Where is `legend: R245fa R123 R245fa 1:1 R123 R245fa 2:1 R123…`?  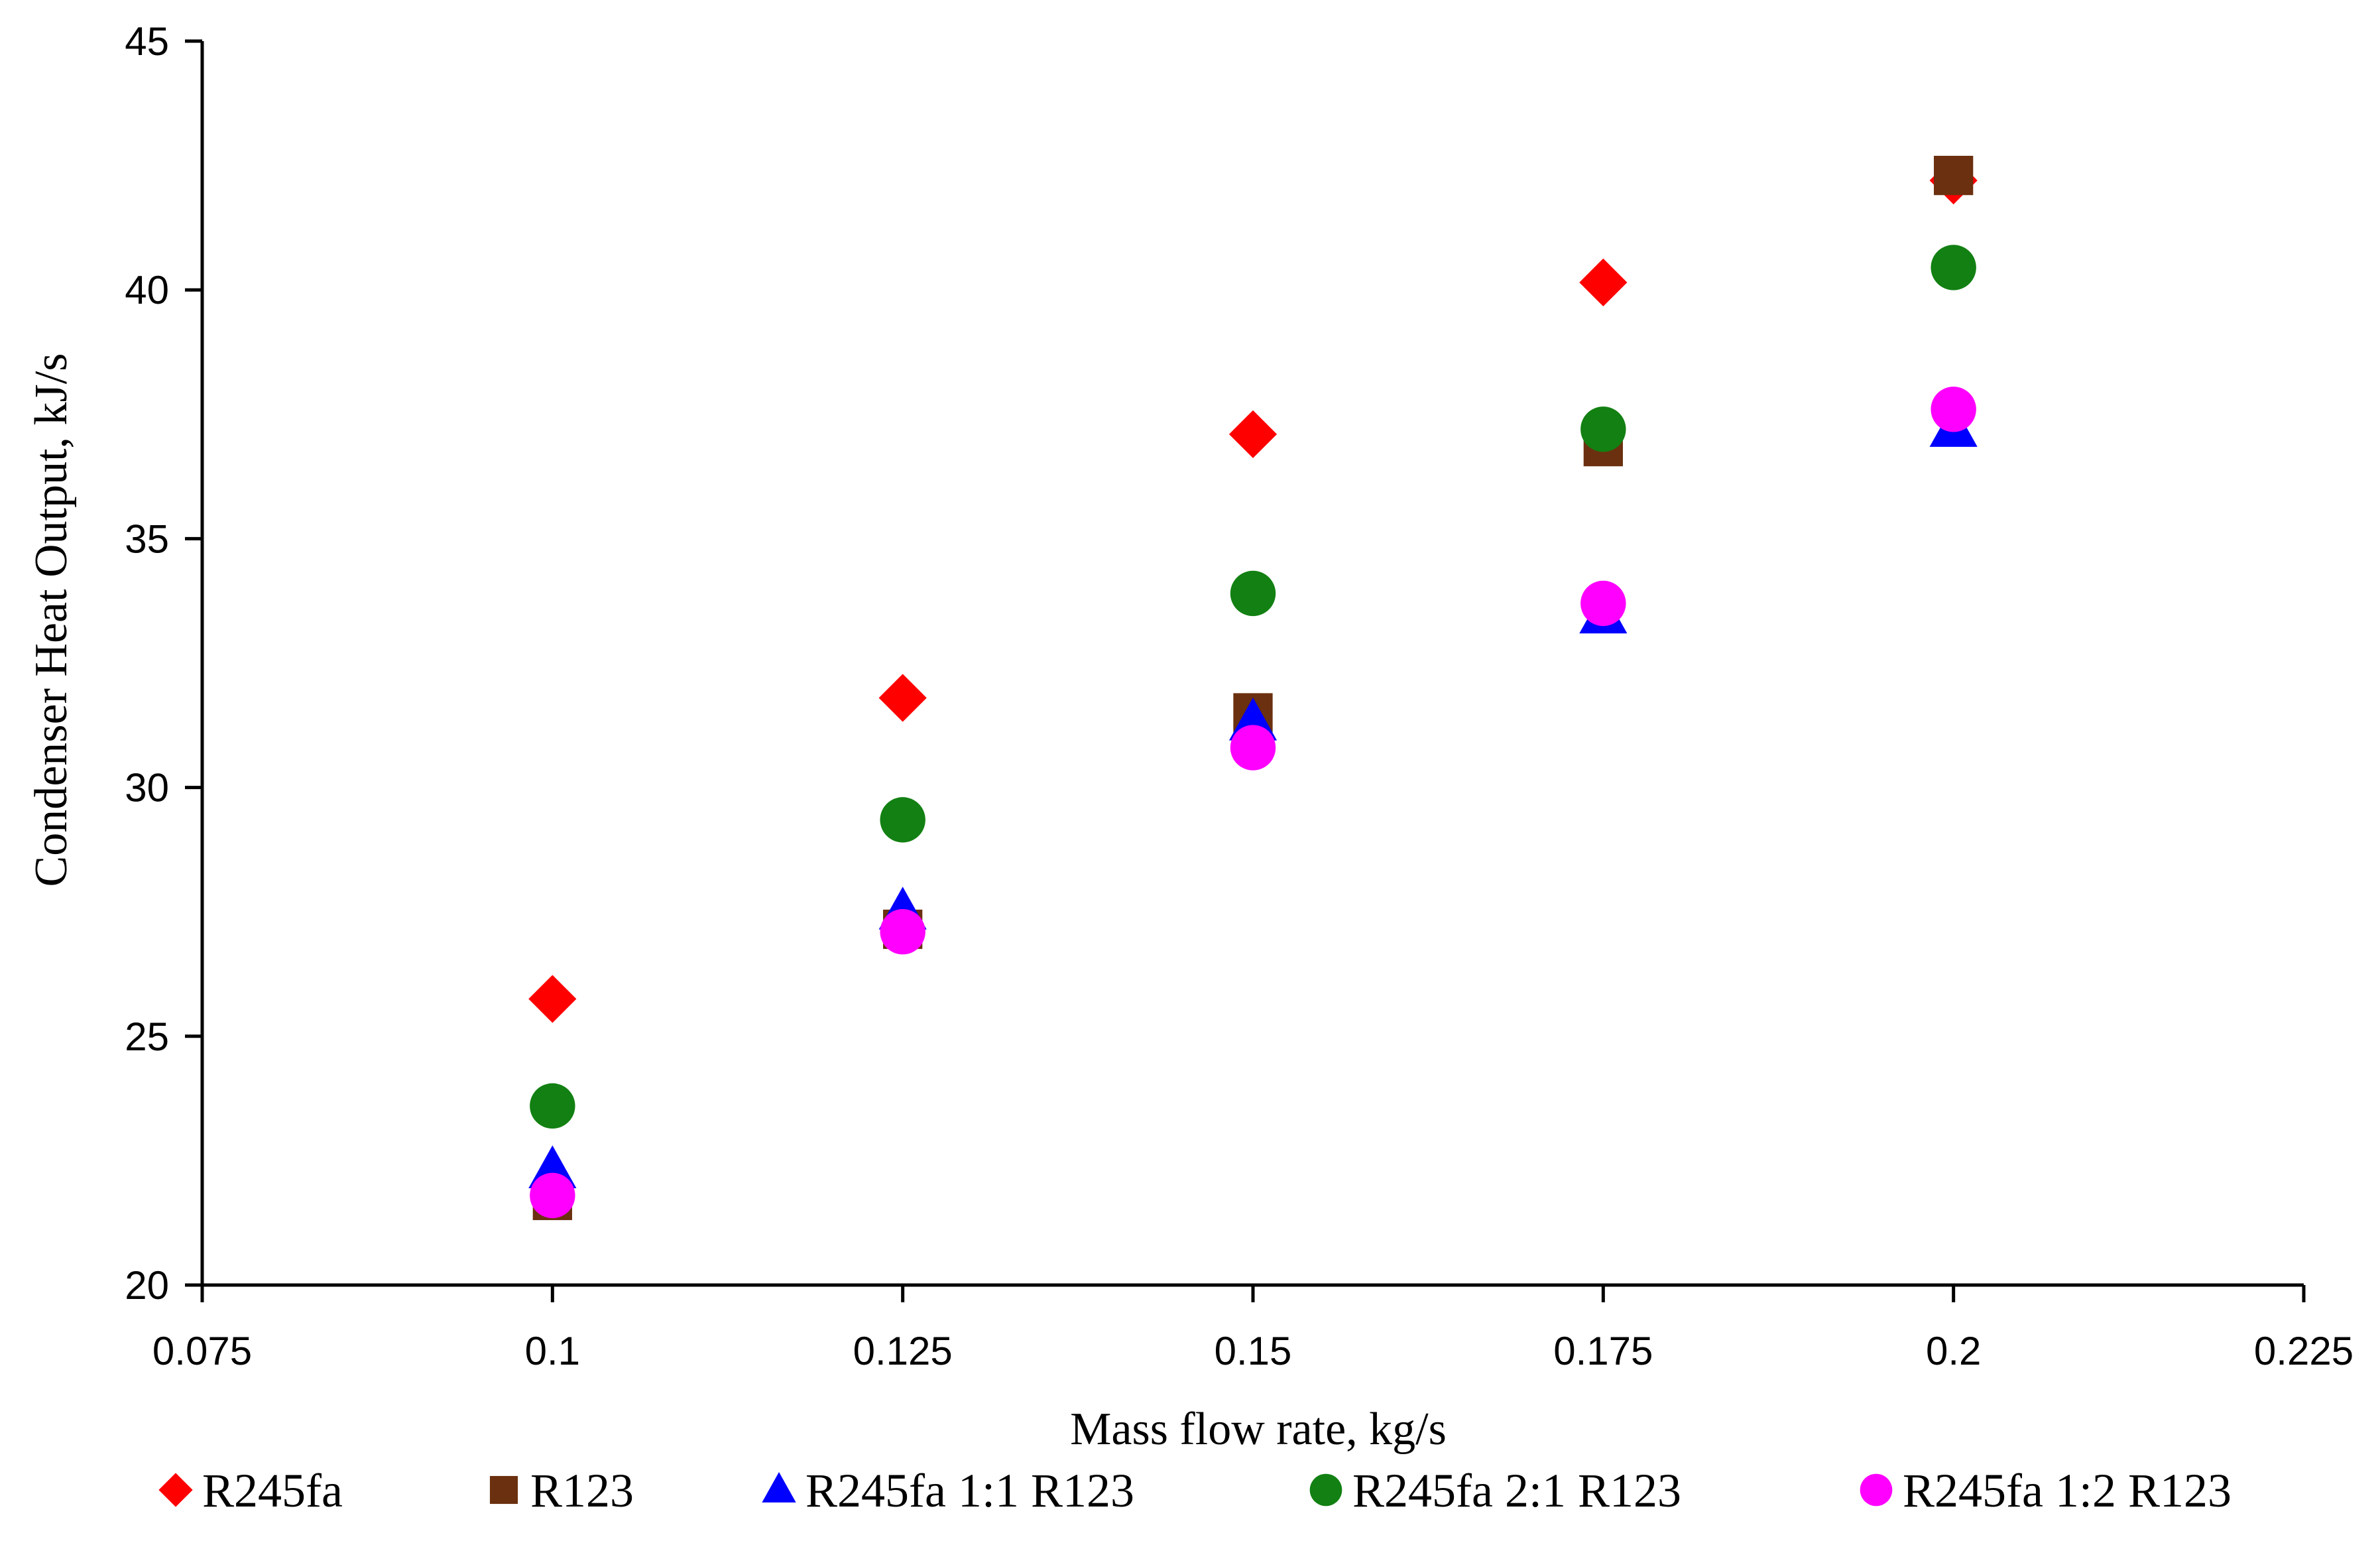
legend: R245fa R123 R245fa 1:1 R123 R245fa 2:1 R123… is located at coordinates (1194, 1491).